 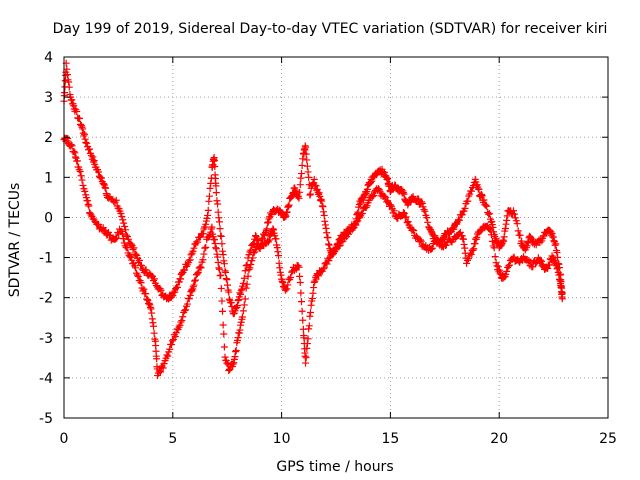 I want to click on y-tick-label: -5, so click(x=46, y=419).